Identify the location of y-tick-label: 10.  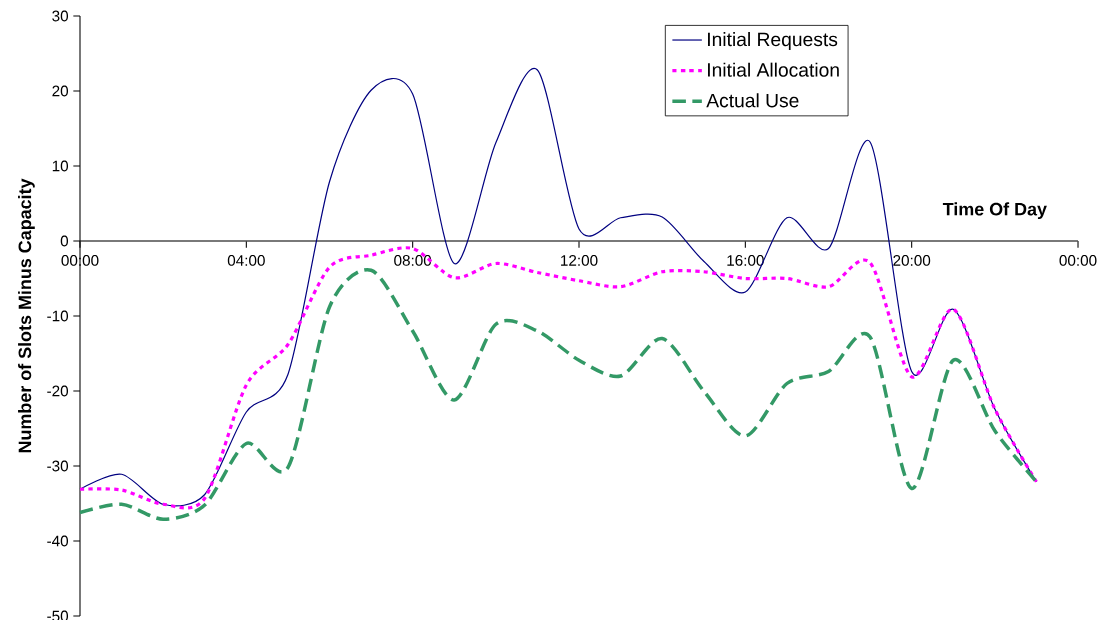
(60, 166).